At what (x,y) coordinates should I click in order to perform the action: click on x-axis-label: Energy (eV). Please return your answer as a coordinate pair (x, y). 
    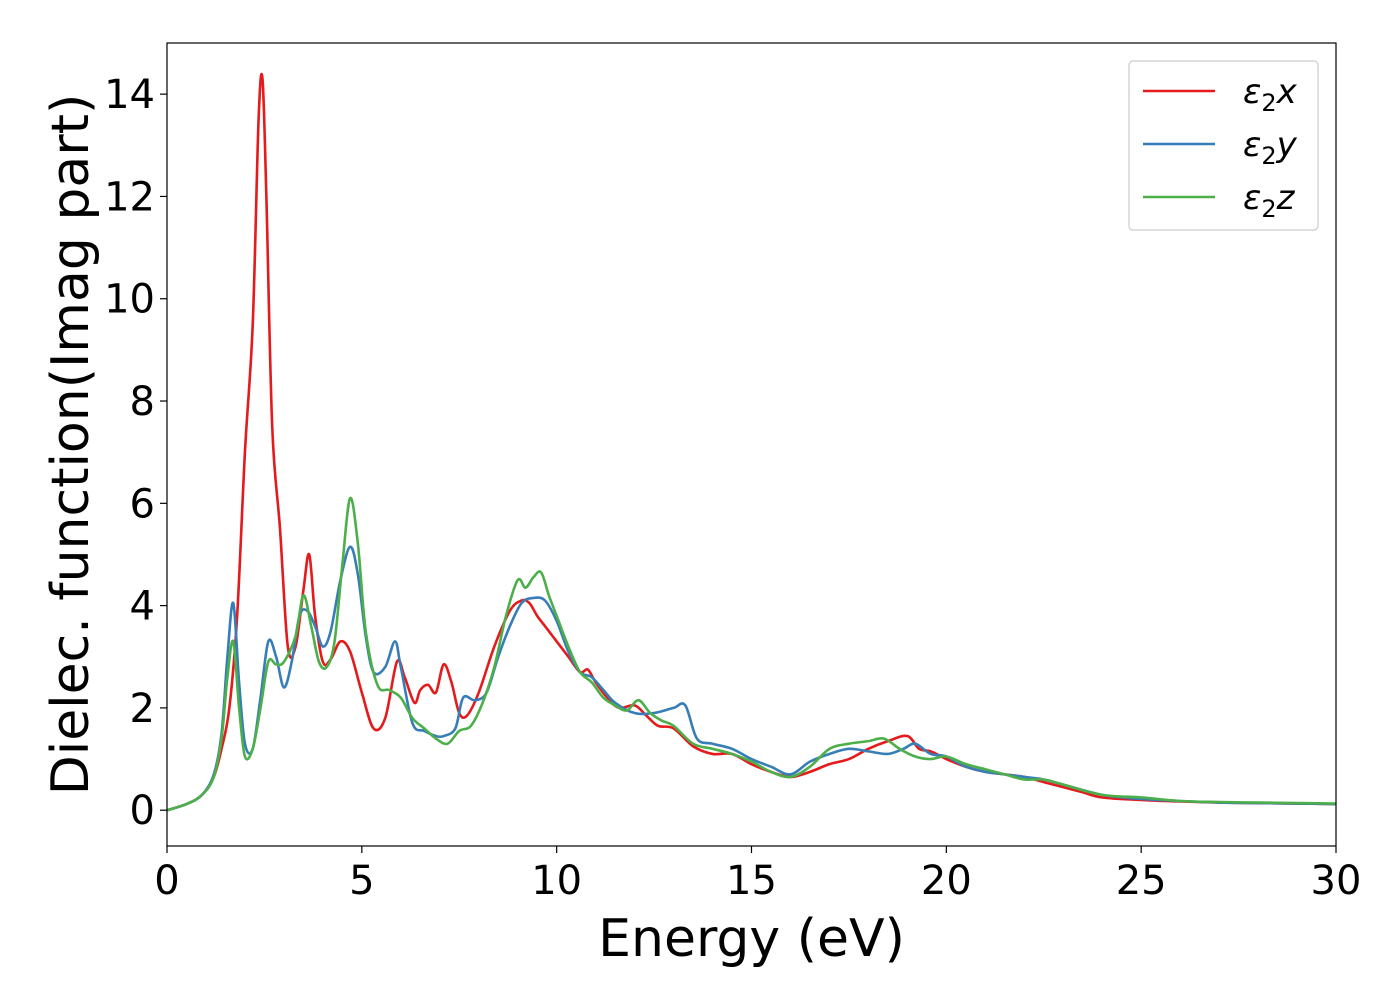
    Looking at the image, I should click on (751, 939).